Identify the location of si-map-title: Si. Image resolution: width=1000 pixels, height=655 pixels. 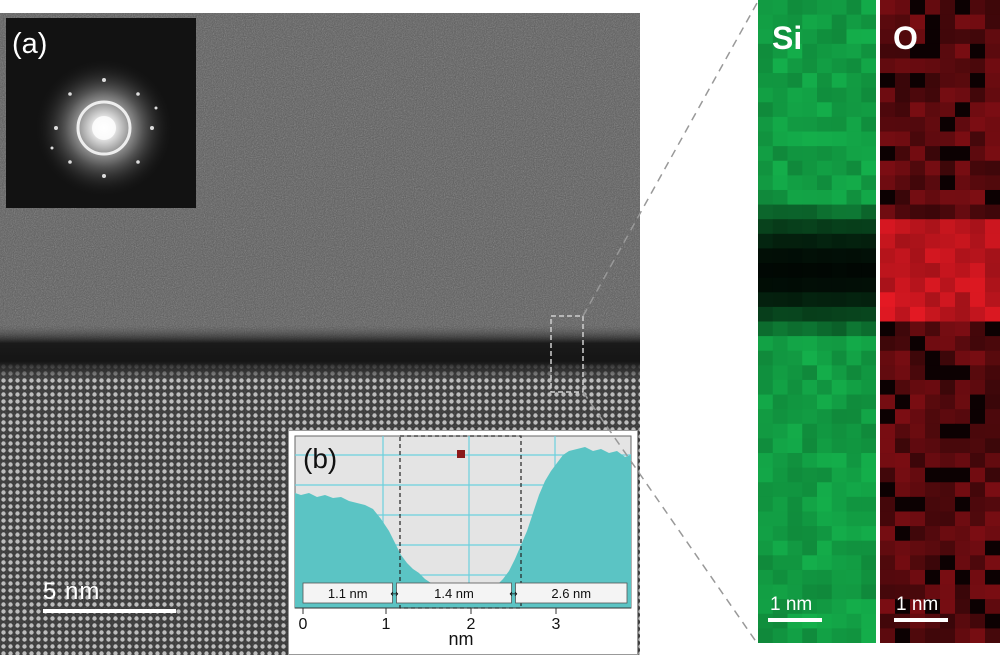
(787, 38).